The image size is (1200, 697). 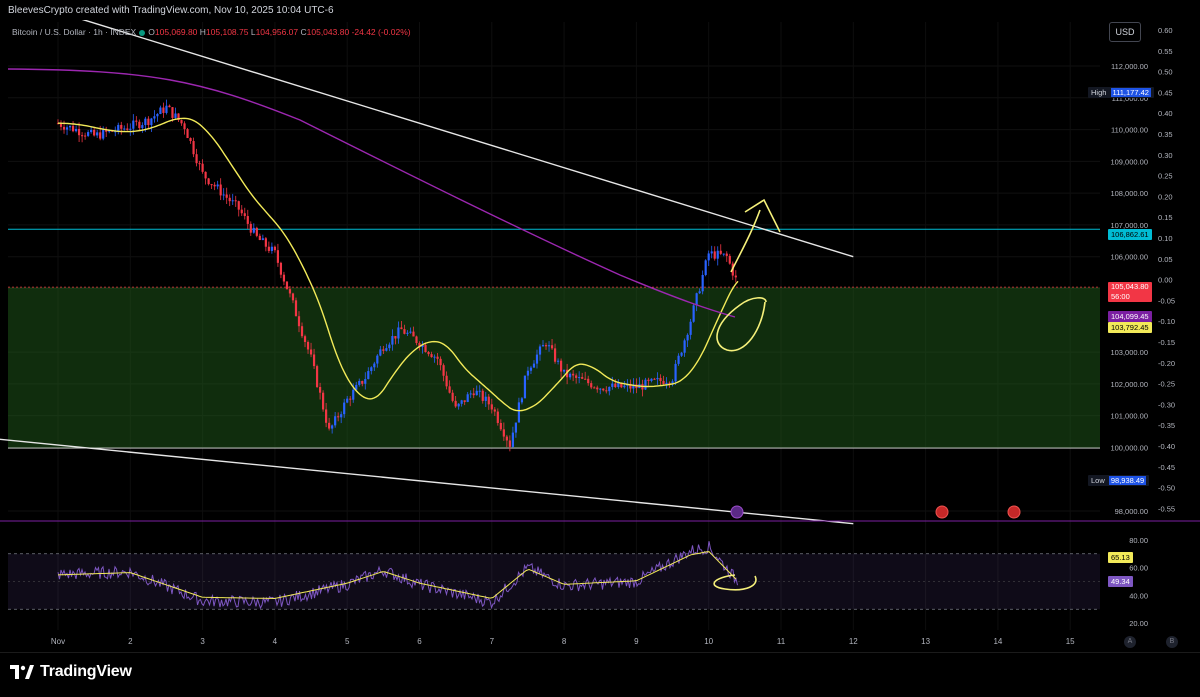 What do you see at coordinates (1172, 642) in the screenshot?
I see `pane-button-b: B` at bounding box center [1172, 642].